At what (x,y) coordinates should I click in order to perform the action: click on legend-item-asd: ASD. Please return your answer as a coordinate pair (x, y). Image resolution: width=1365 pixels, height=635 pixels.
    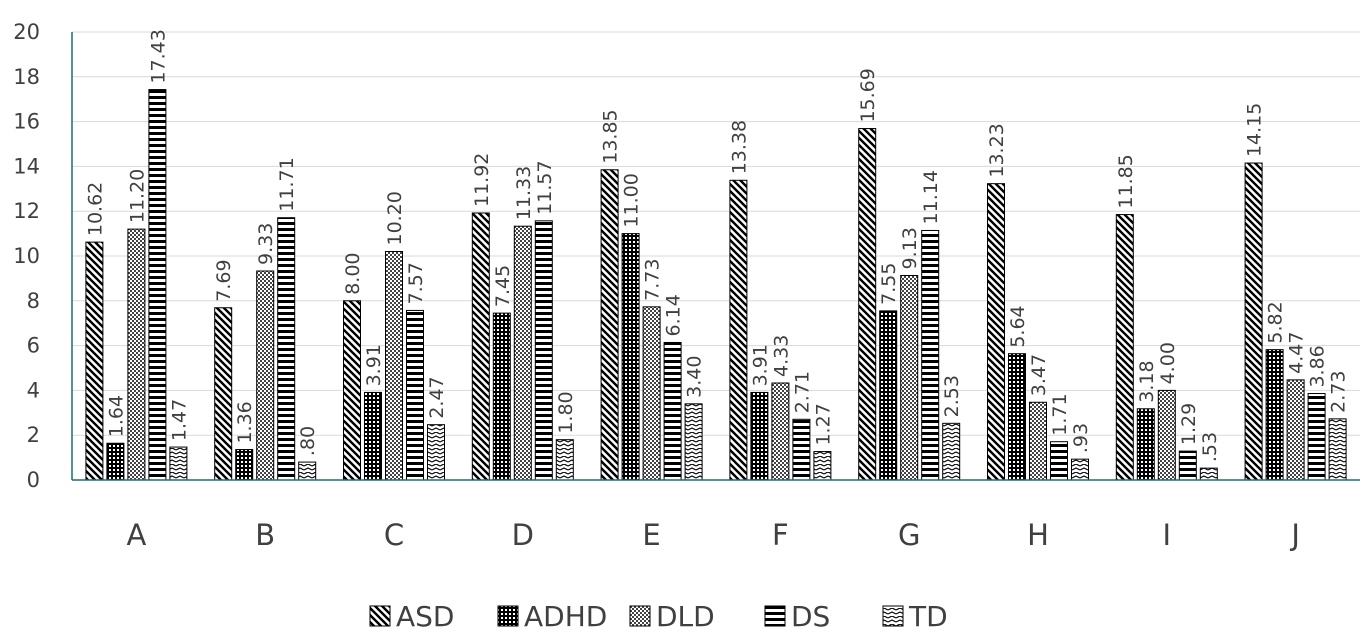
    Looking at the image, I should click on (412, 616).